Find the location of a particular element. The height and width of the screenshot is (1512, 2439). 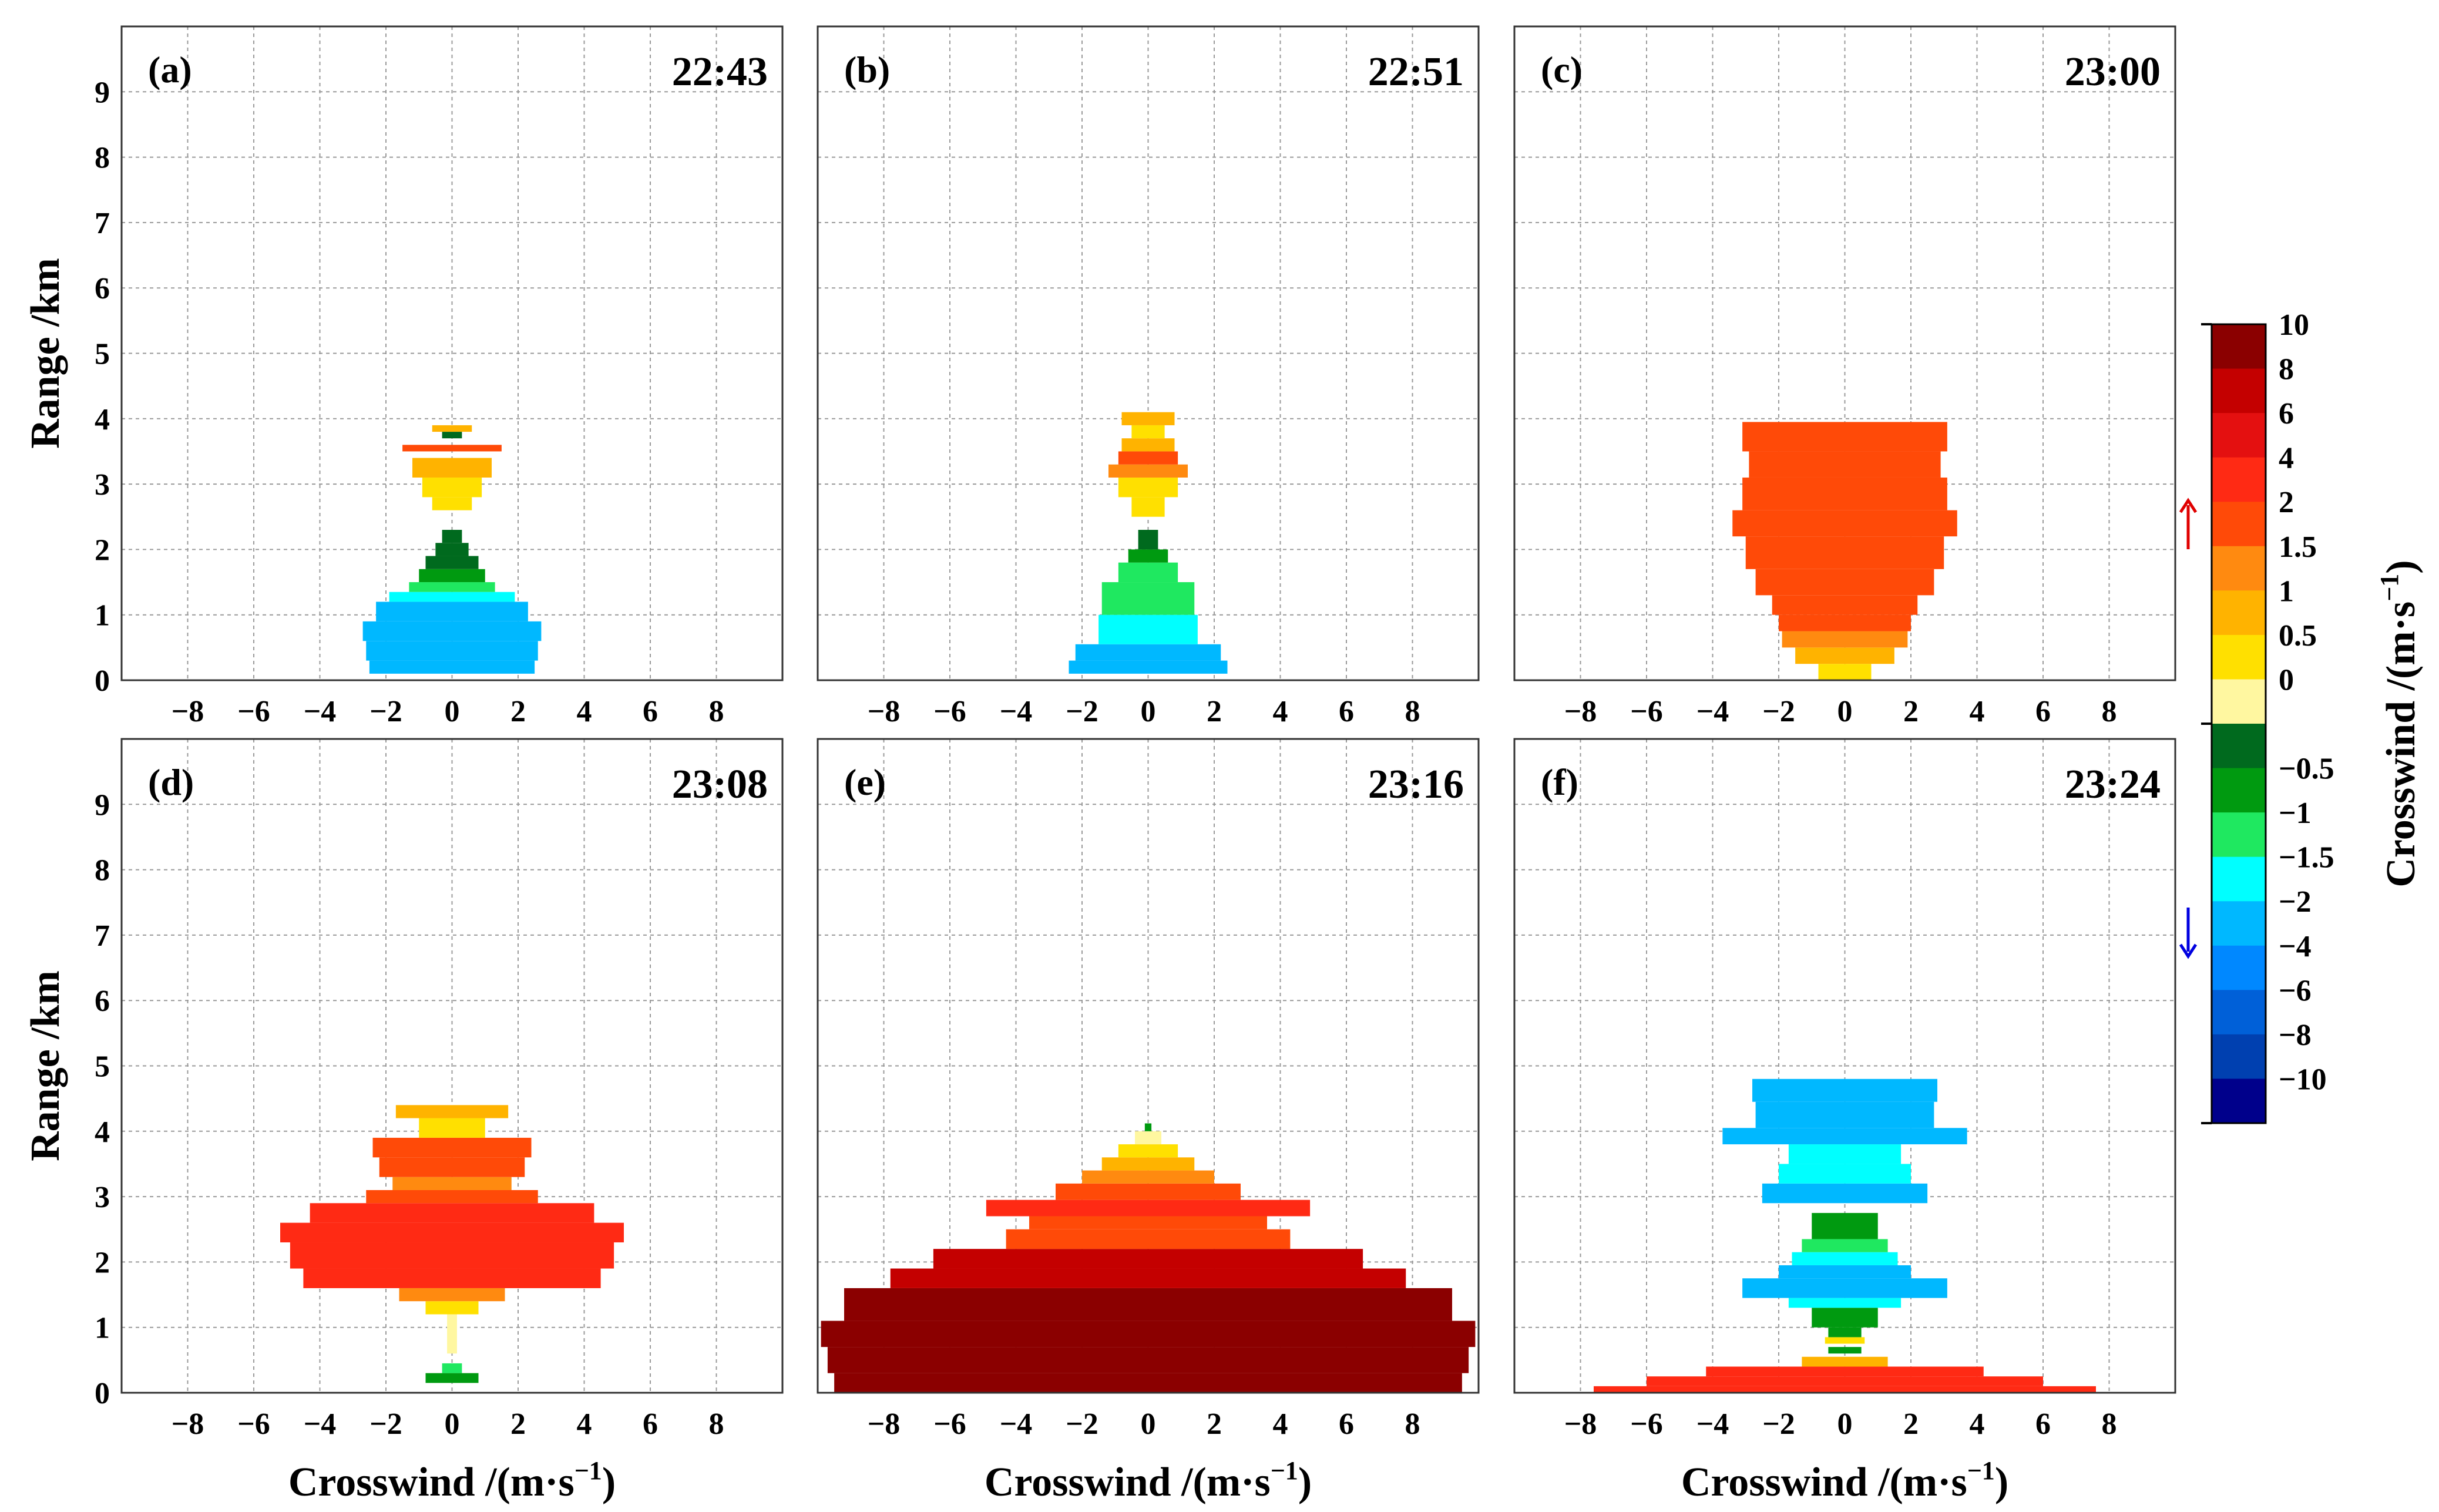

panel-c: (c) 23:00 −8 −6 −4 −2 0 2 4 6 8 is located at coordinates (1844, 376).